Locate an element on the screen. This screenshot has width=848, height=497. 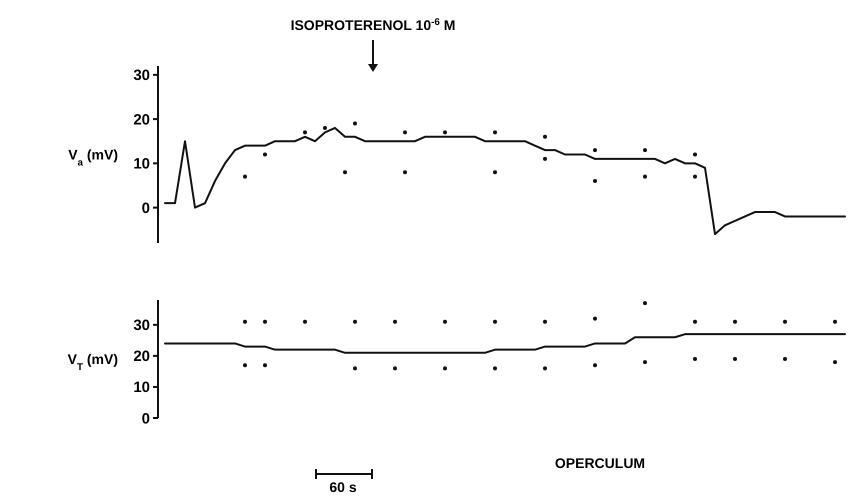
text: 60 s is located at coordinates (343, 487).